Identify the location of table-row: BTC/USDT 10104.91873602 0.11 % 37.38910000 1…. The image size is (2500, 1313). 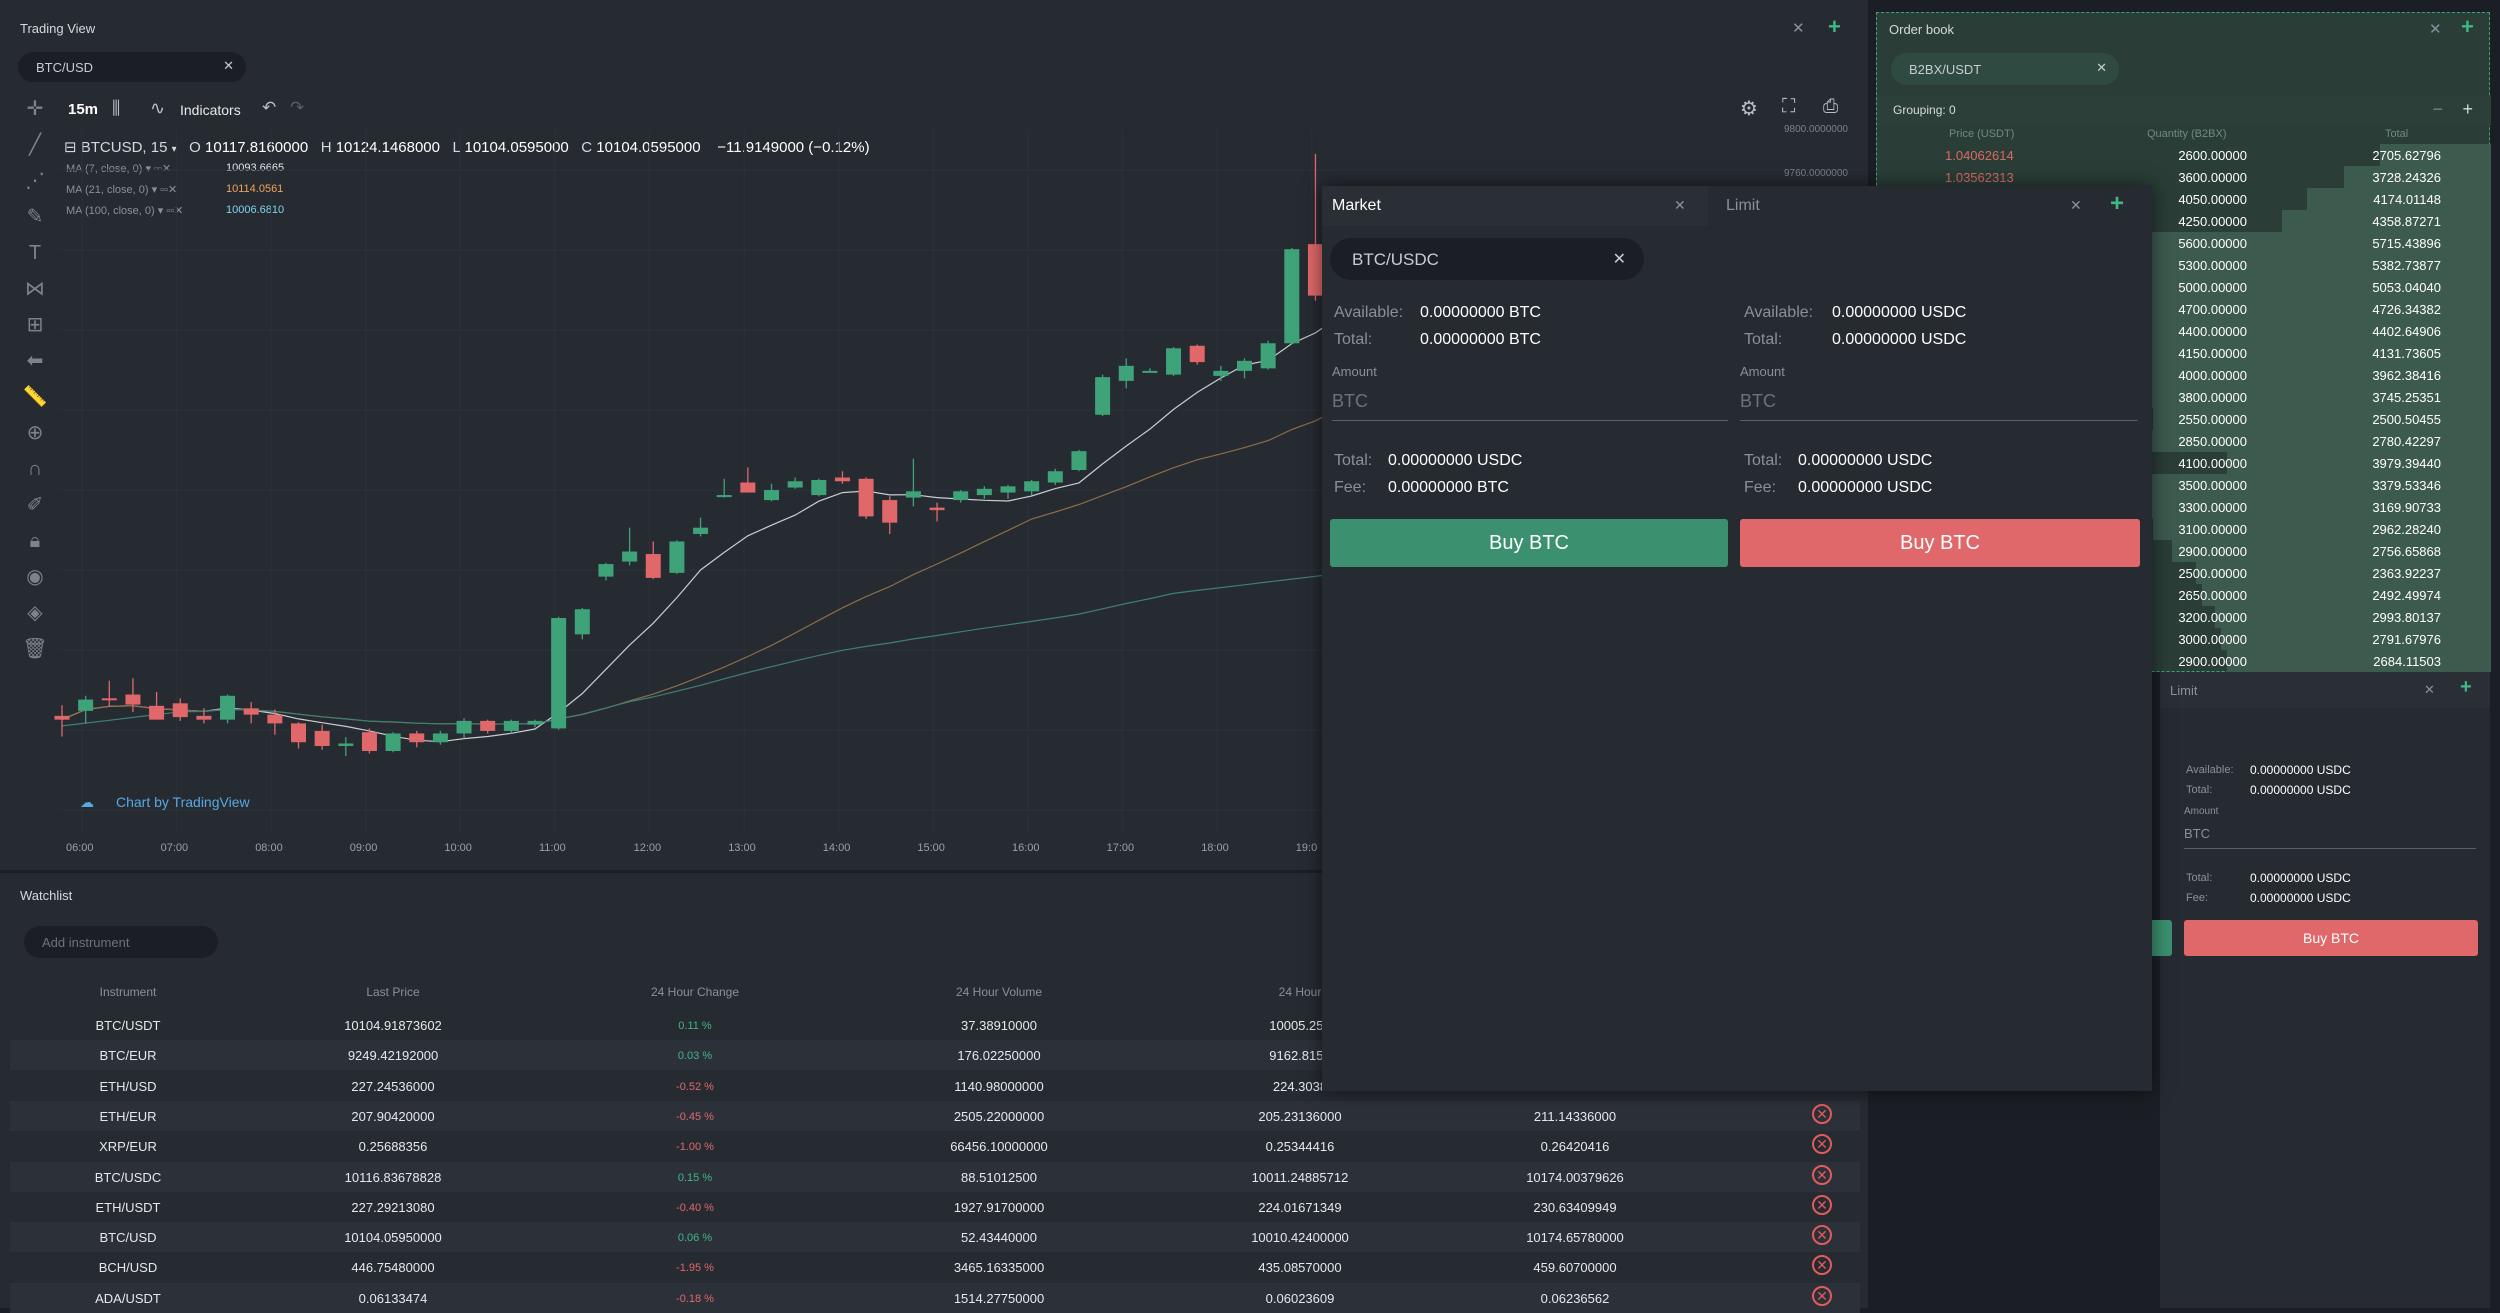
(935, 1025).